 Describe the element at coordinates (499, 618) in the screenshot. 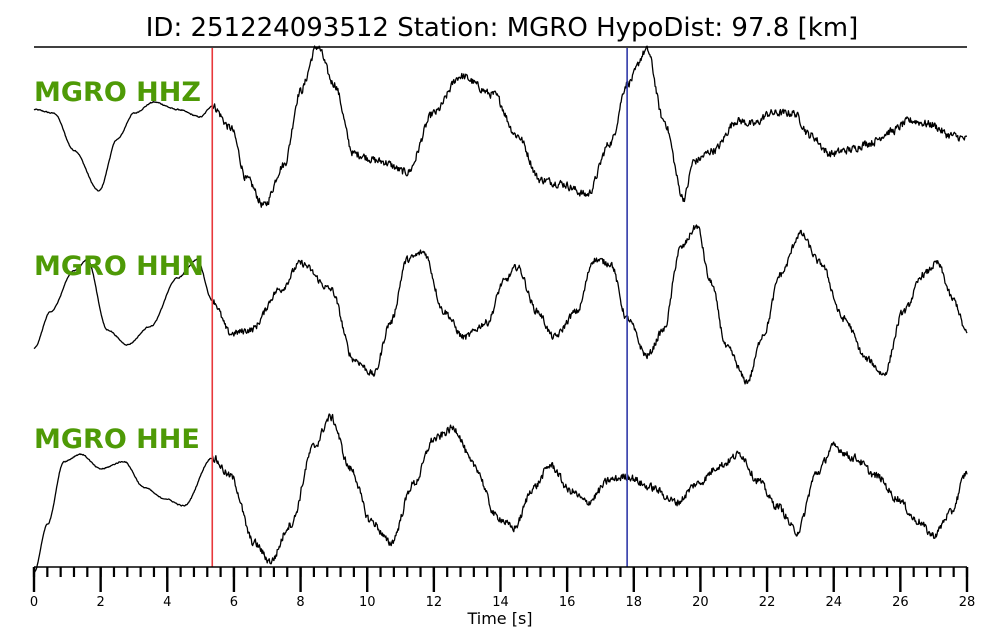

I see `x-axis-label: Time [s]` at that location.